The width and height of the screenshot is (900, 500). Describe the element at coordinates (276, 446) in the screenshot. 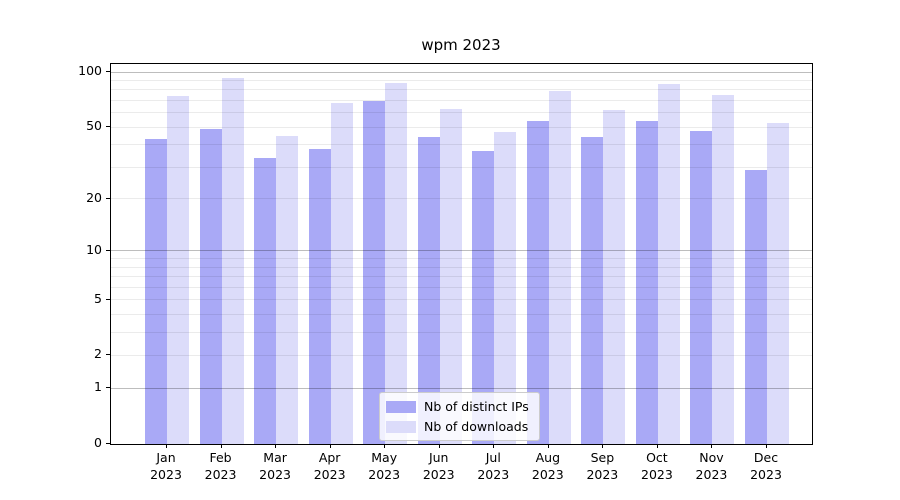

I see `x-tick-mark-mar` at that location.